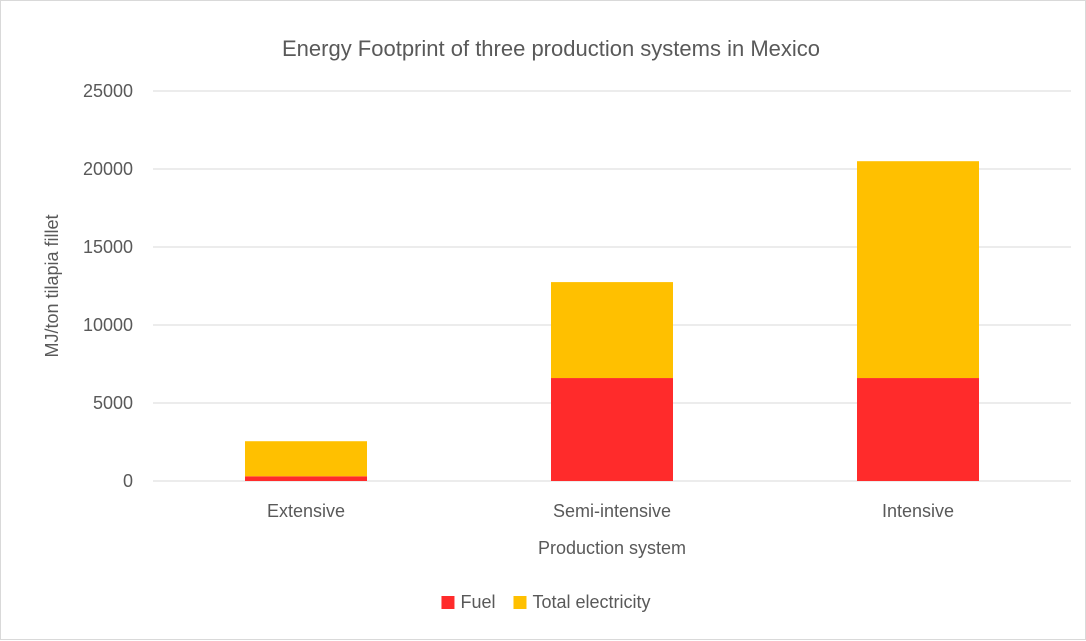 The image size is (1086, 641). I want to click on bar-segment-total-electricity-extensive, so click(306, 459).